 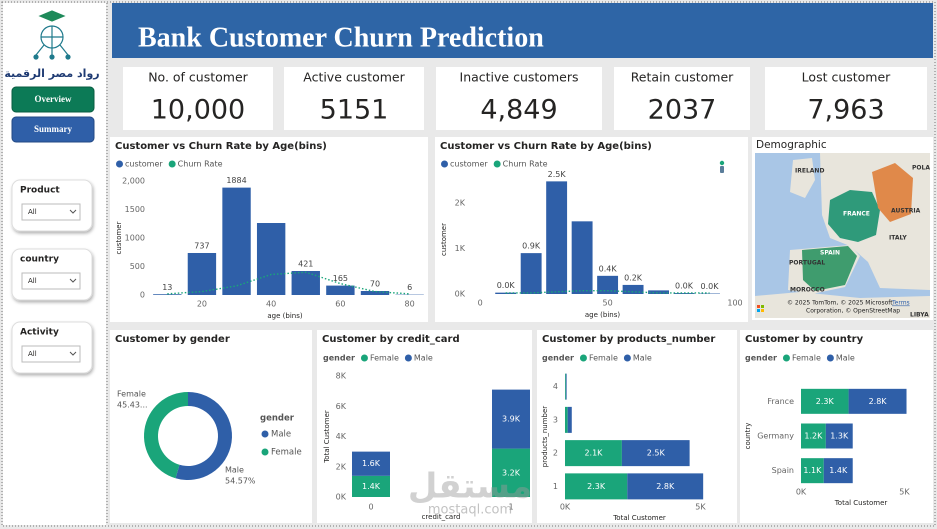 What do you see at coordinates (802, 178) in the screenshot?
I see `map-land` at bounding box center [802, 178].